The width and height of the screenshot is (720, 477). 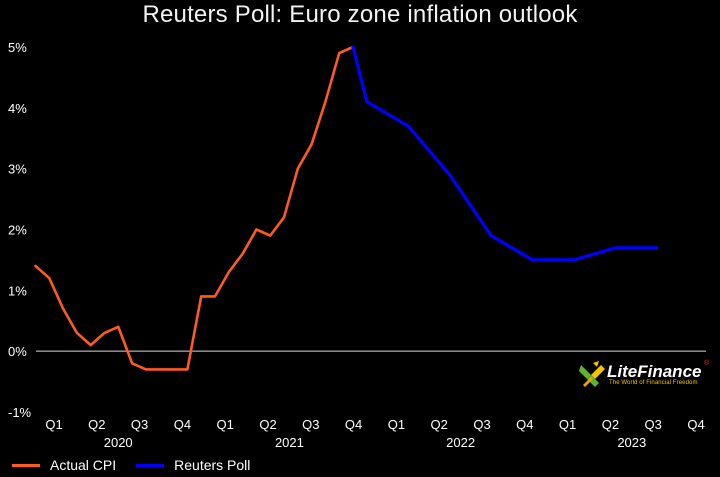 I want to click on legend: Actual CPI Reuters Poll, so click(x=141, y=465).